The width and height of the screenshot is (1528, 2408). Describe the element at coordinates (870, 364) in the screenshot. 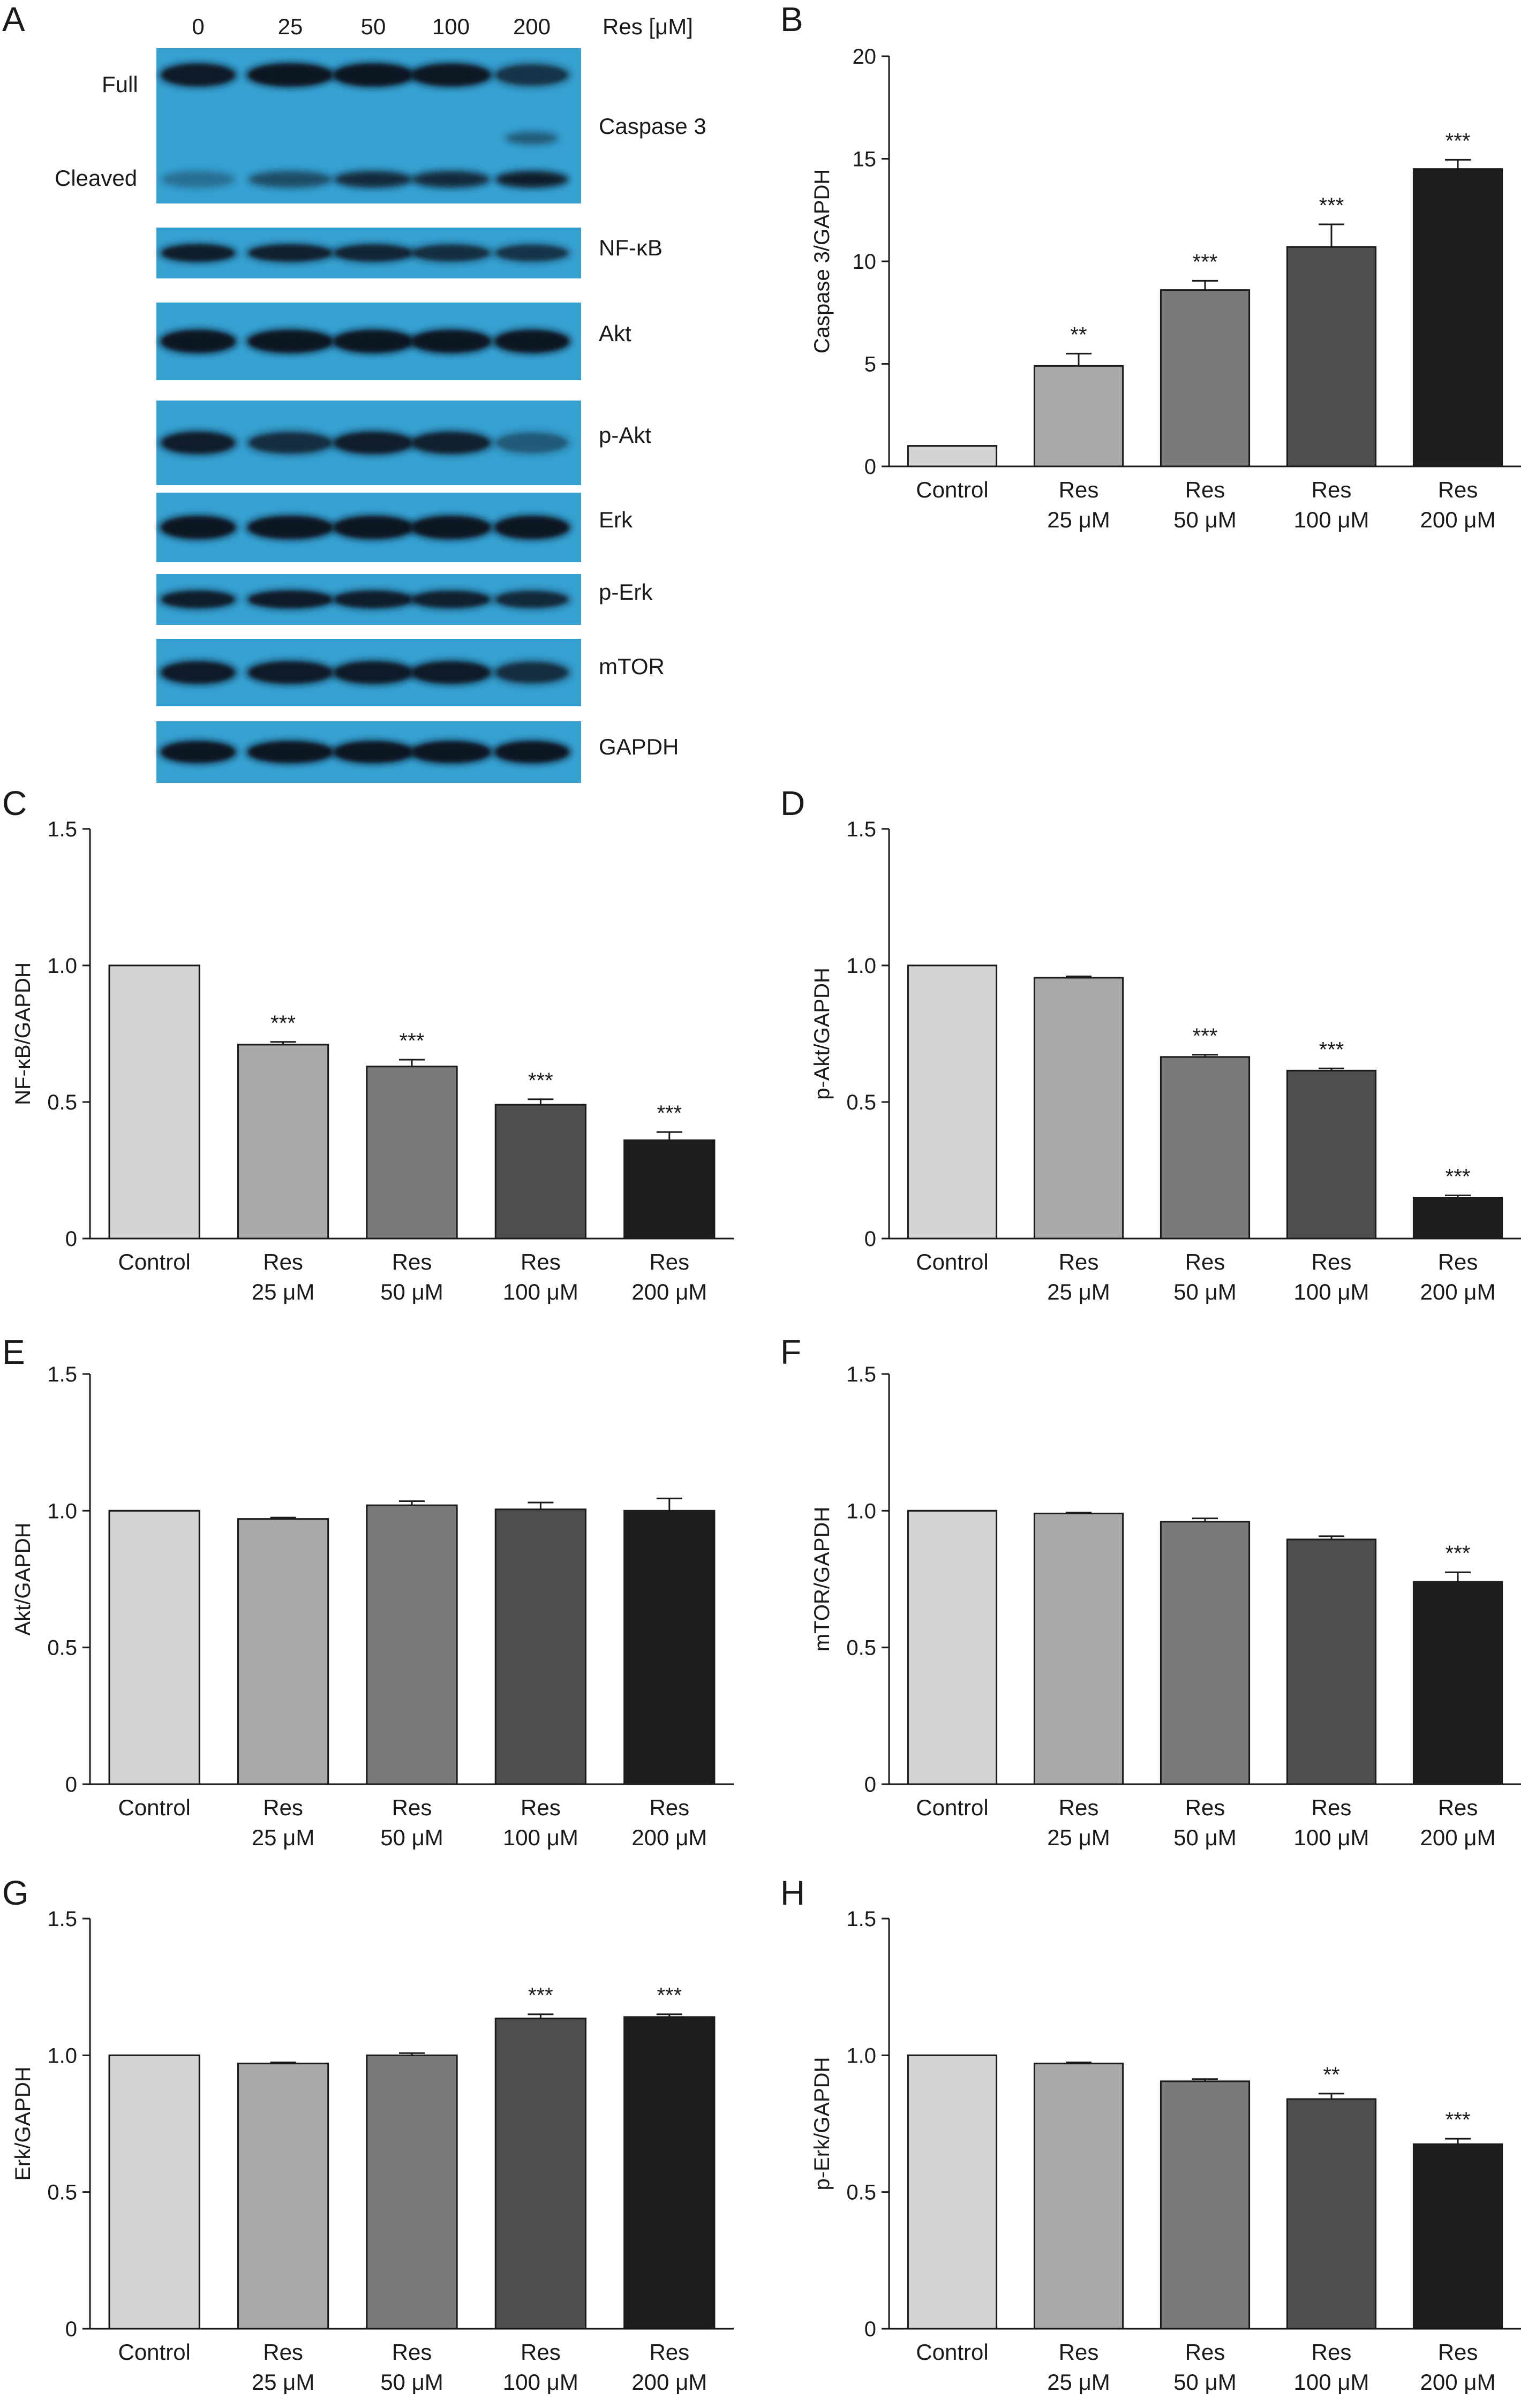

I see `y-tick-label: 5` at that location.